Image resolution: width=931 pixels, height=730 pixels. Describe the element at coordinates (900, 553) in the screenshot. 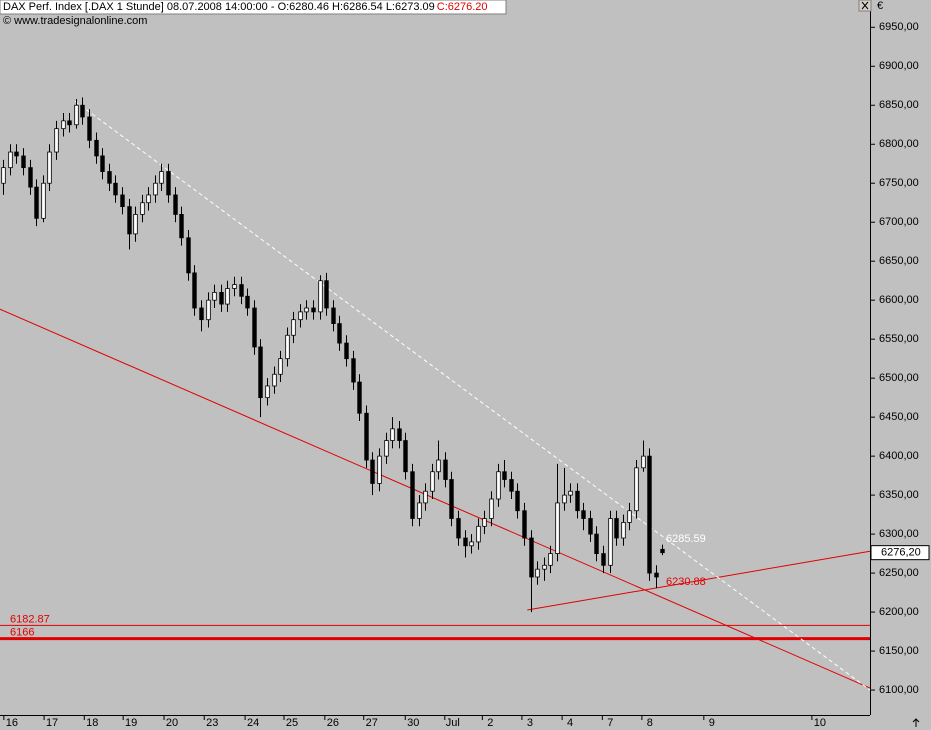

I see `last-price-box` at that location.